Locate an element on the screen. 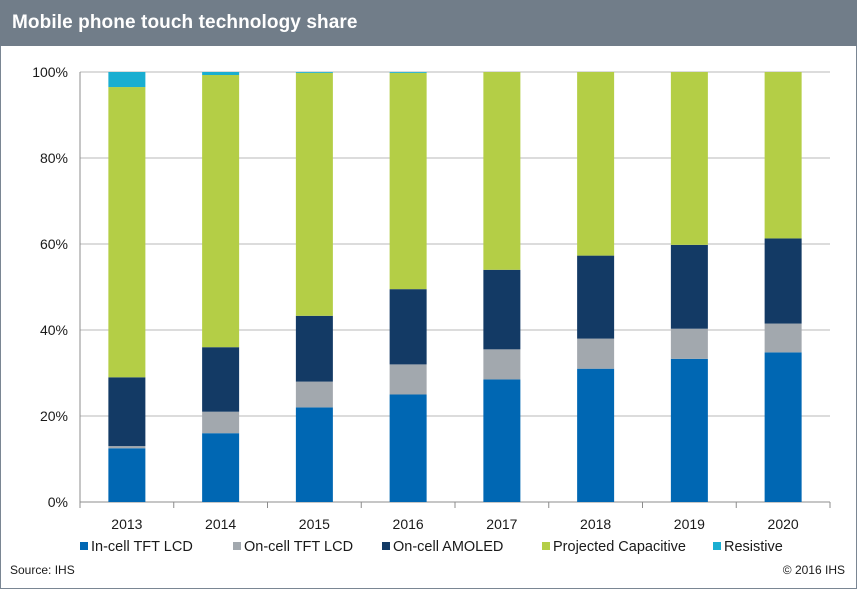 The height and width of the screenshot is (589, 857). x-tick-label: 2014 is located at coordinates (220, 524).